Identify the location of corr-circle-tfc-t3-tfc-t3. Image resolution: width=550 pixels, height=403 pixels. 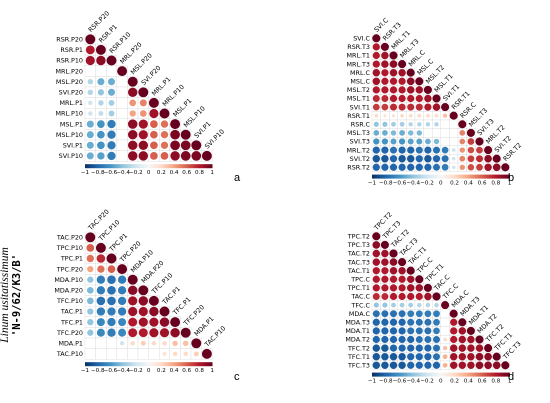
(505, 365).